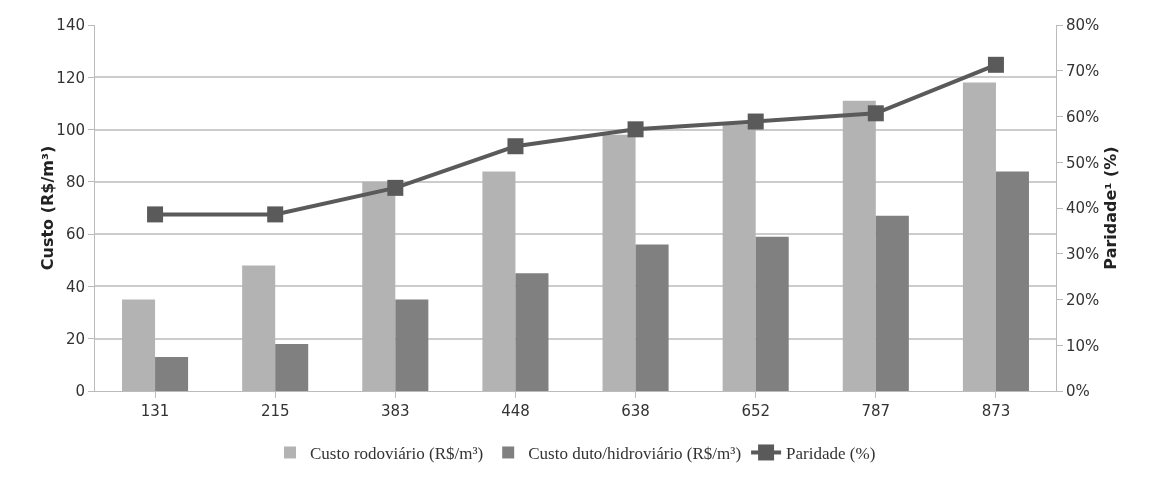 This screenshot has width=1151, height=486. I want to click on y-tick-label: 60, so click(75, 234).